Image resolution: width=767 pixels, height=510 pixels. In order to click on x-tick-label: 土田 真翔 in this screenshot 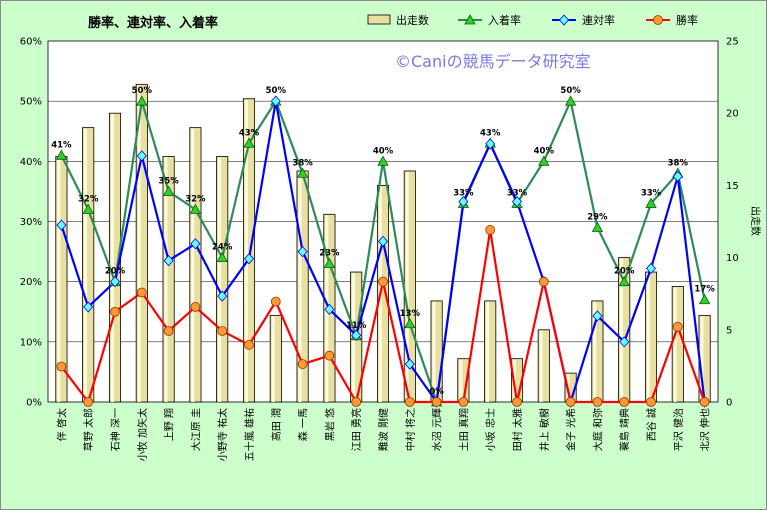, I will do `click(463, 429)`.